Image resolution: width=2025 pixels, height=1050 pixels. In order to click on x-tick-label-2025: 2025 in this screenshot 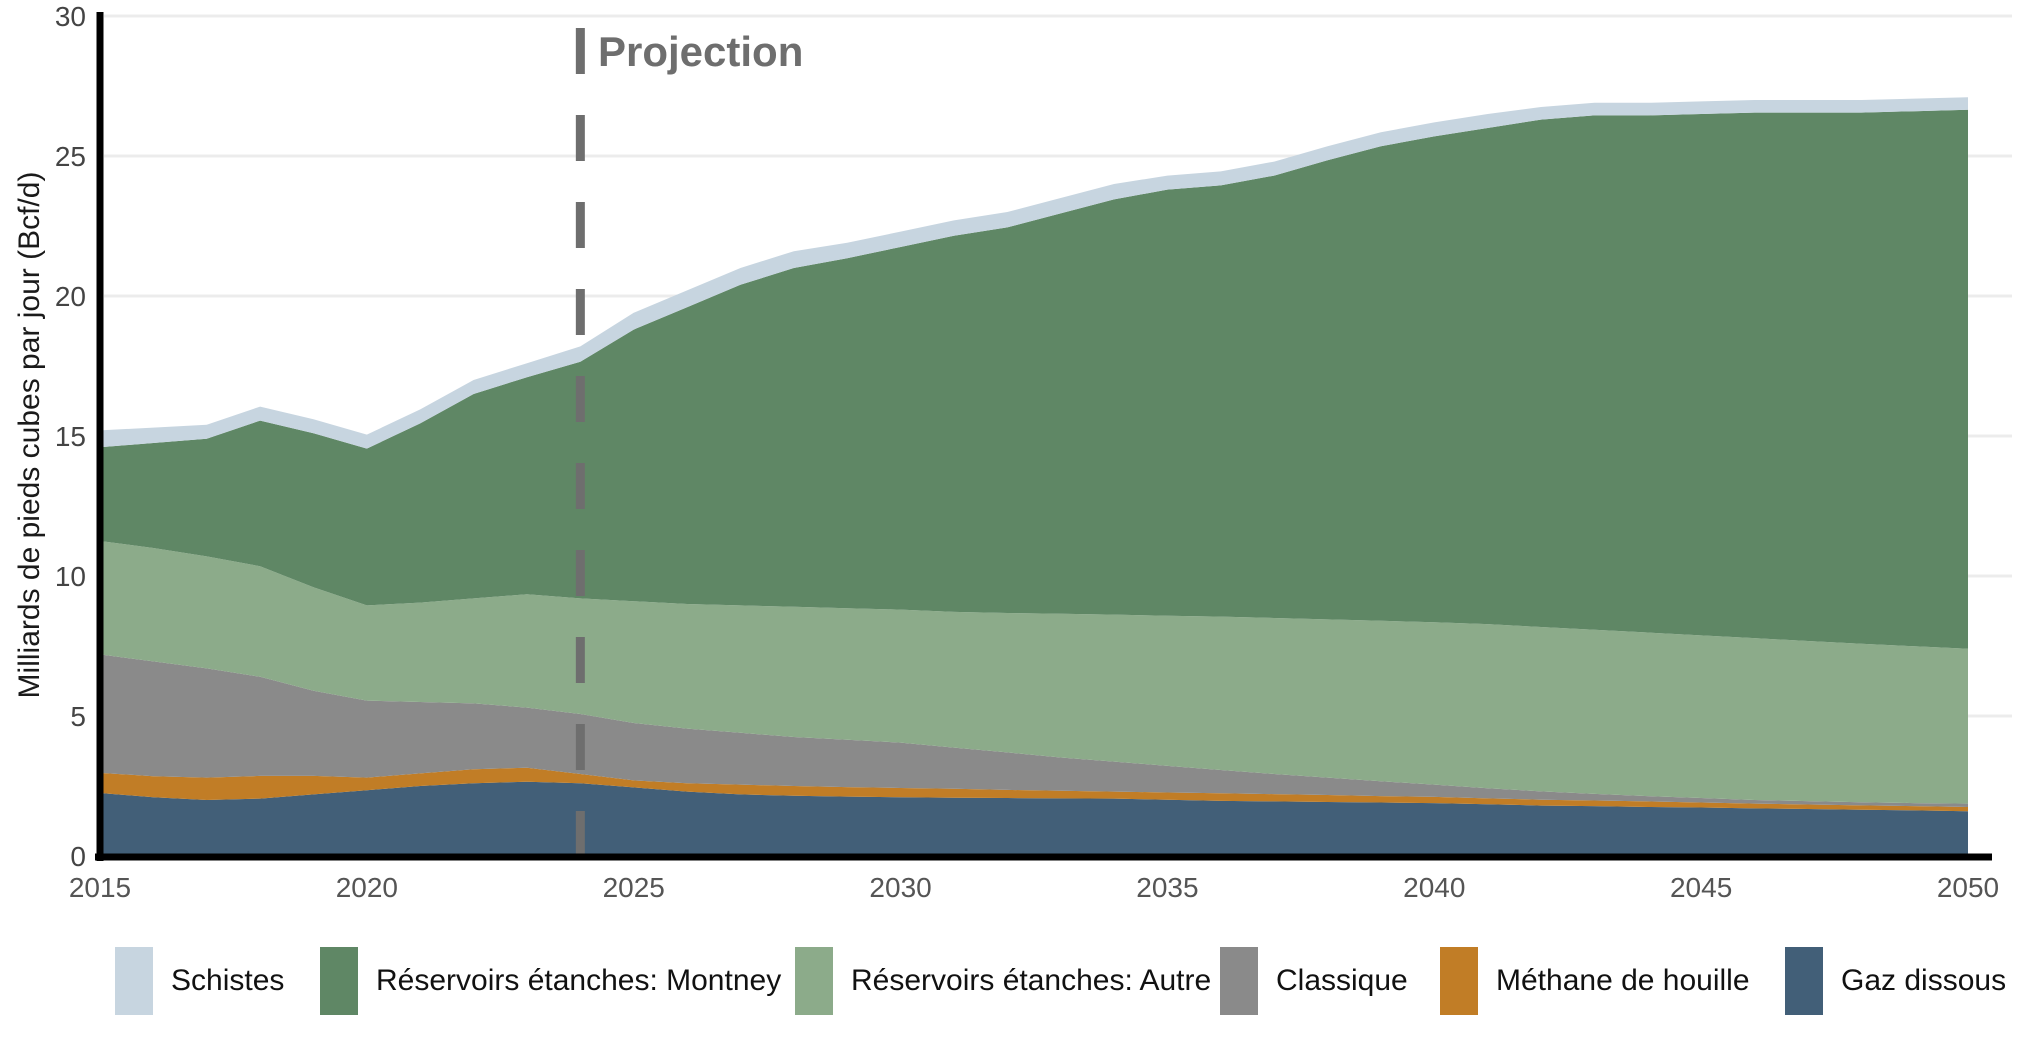, I will do `click(634, 887)`.